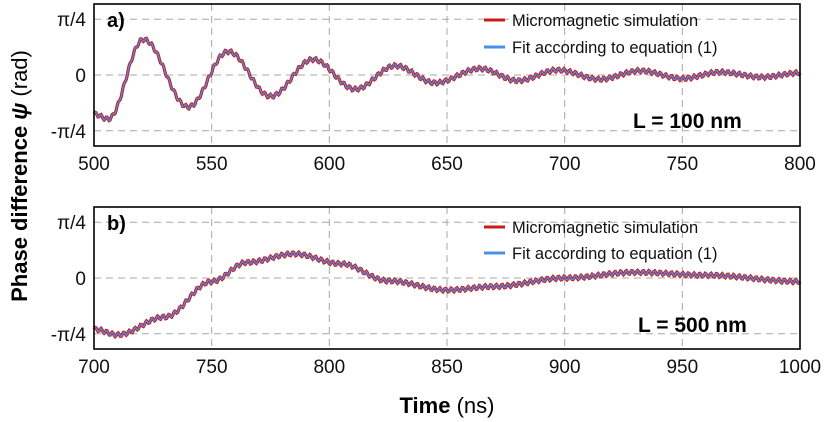 Image resolution: width=829 pixels, height=422 pixels. Describe the element at coordinates (614, 254) in the screenshot. I see `panel-b-legend-fit-label: Fit according to equation (1)` at that location.